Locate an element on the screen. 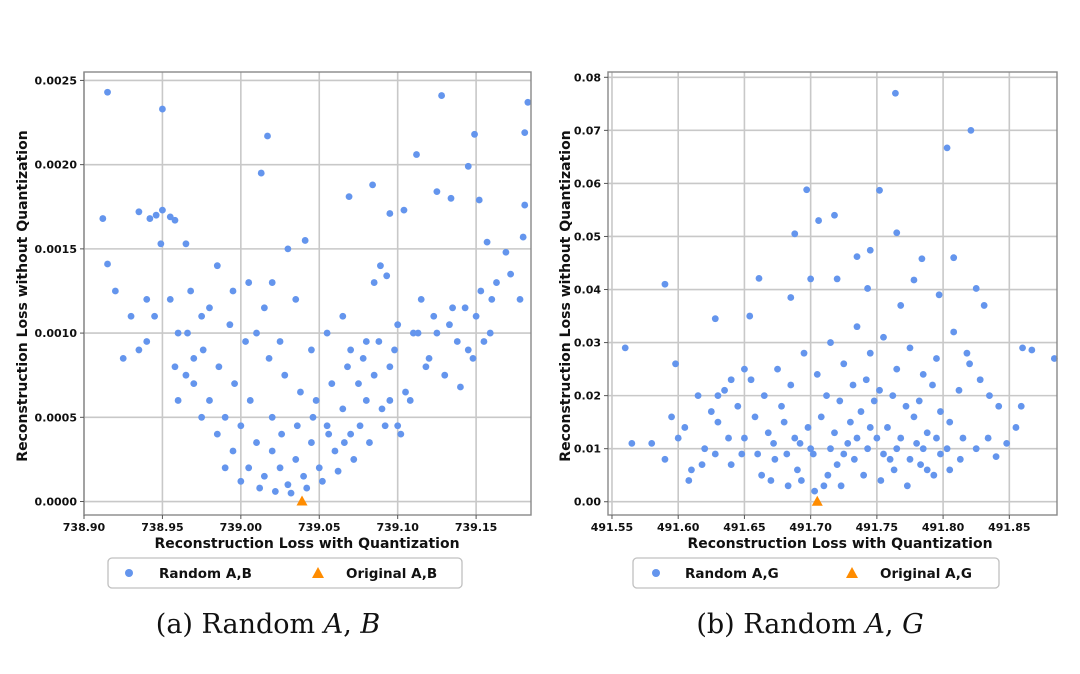 This screenshot has height=674, width=1080. legend-random-ag-label: Random A,G is located at coordinates (732, 574).